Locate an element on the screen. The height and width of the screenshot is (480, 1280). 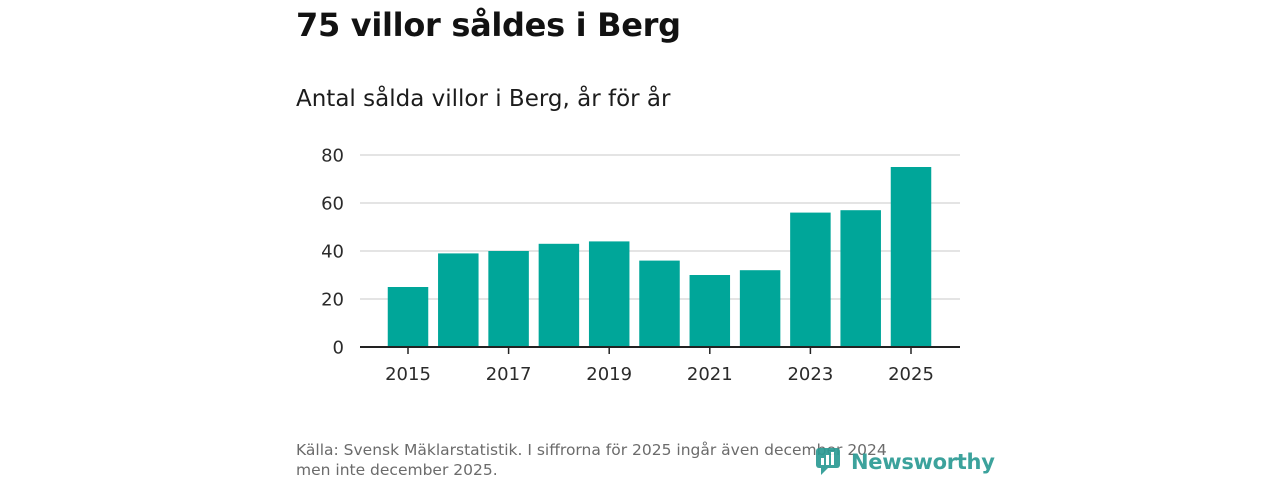
x-tick-label-2015: 2015 is located at coordinates (408, 374).